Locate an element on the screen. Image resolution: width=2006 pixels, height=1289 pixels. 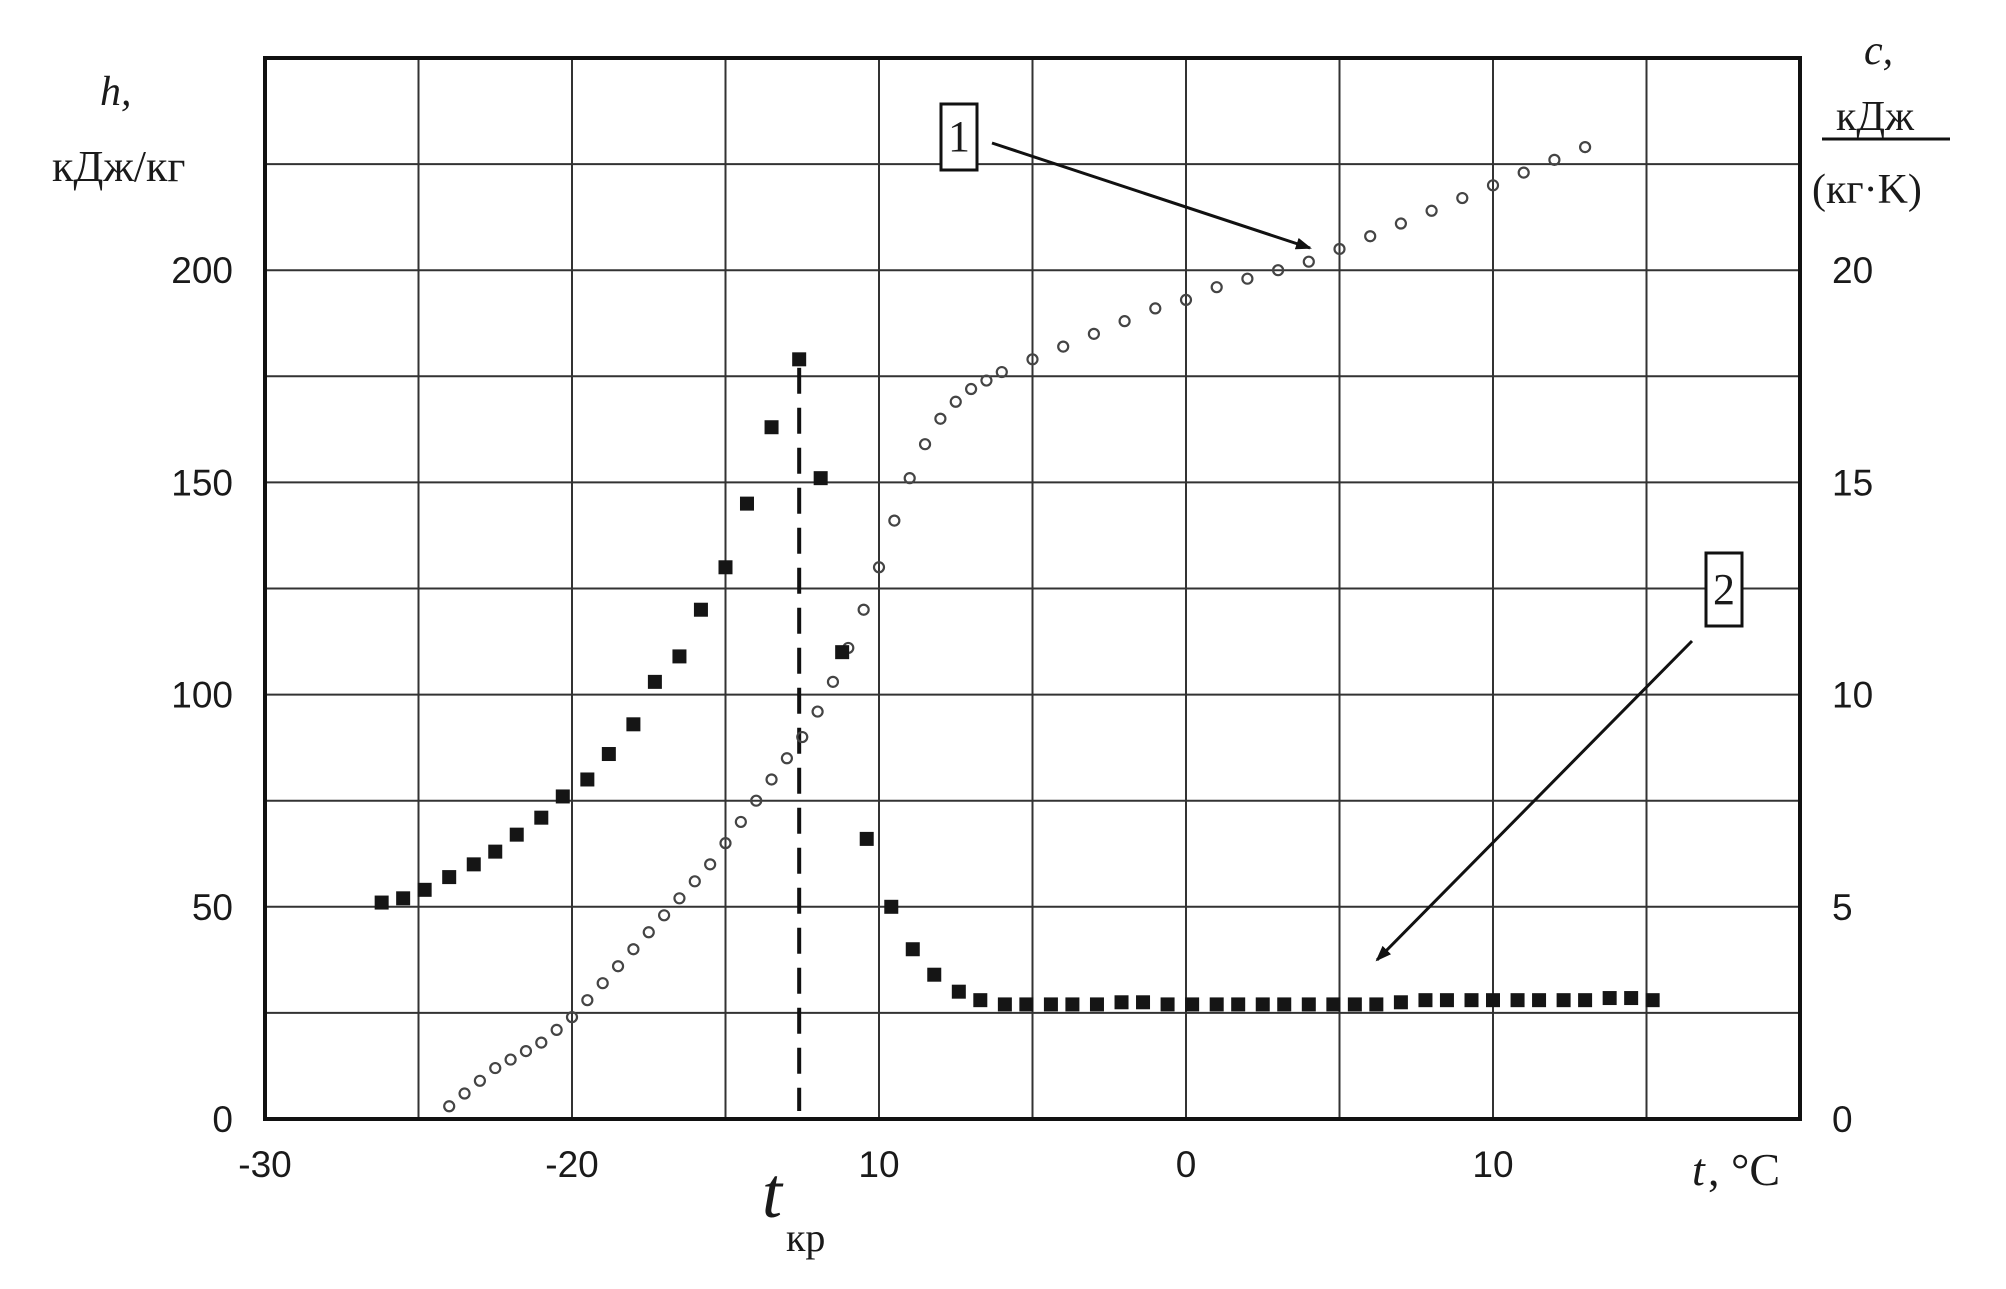
y-left-tick-label: 50 is located at coordinates (212, 907).